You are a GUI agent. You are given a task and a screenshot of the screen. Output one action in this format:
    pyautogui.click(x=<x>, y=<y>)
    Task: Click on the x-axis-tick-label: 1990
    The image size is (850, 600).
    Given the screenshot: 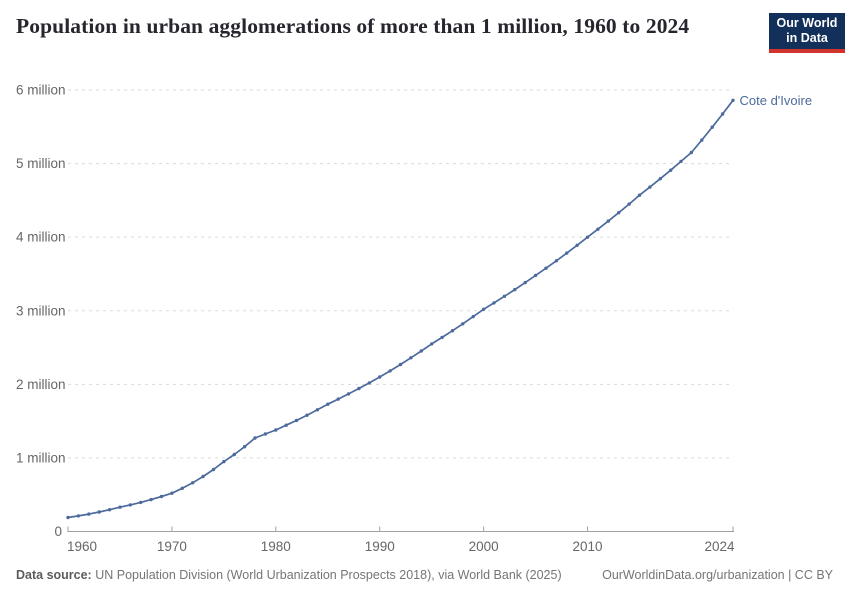 What is the action you would take?
    pyautogui.click(x=380, y=546)
    